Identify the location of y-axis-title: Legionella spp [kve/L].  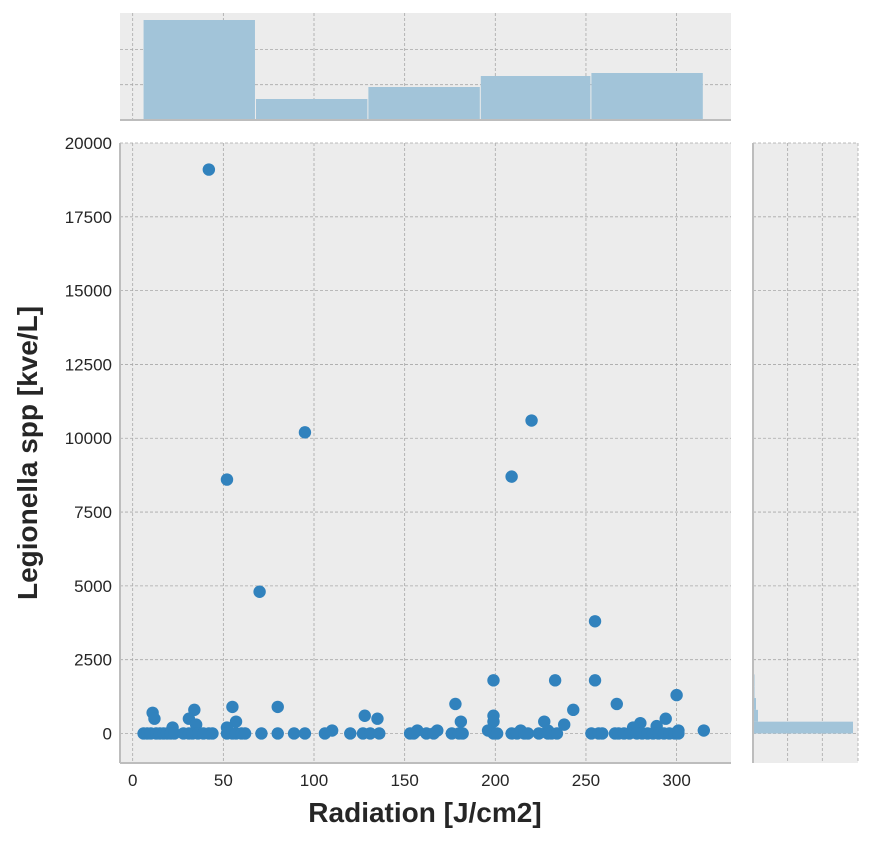
(27, 453).